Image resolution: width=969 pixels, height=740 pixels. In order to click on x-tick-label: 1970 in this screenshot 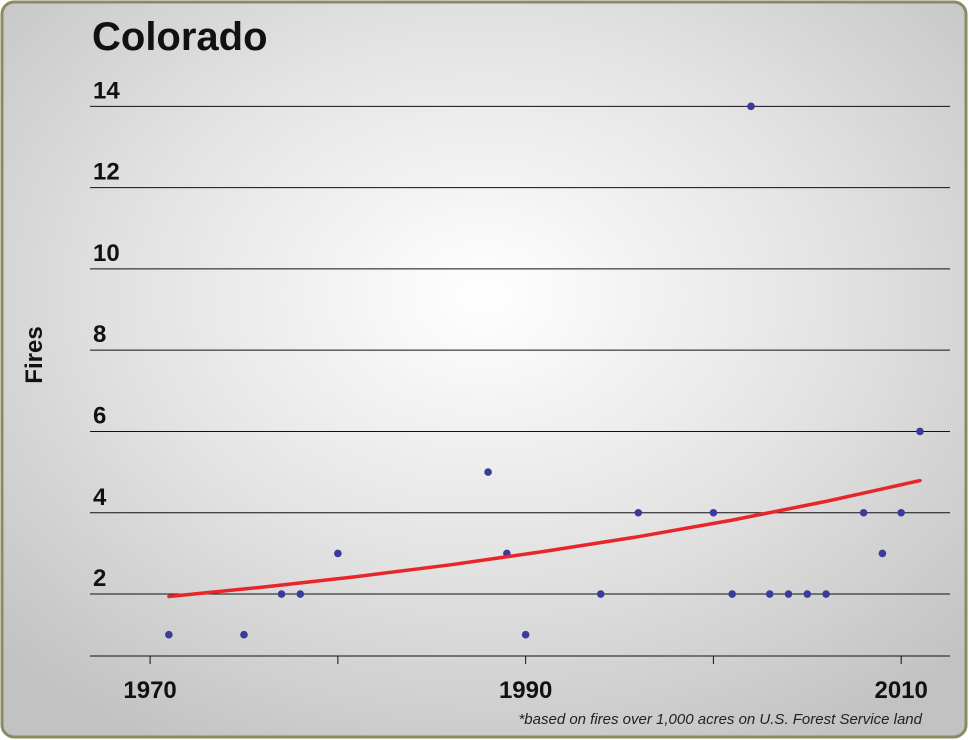, I will do `click(149, 690)`.